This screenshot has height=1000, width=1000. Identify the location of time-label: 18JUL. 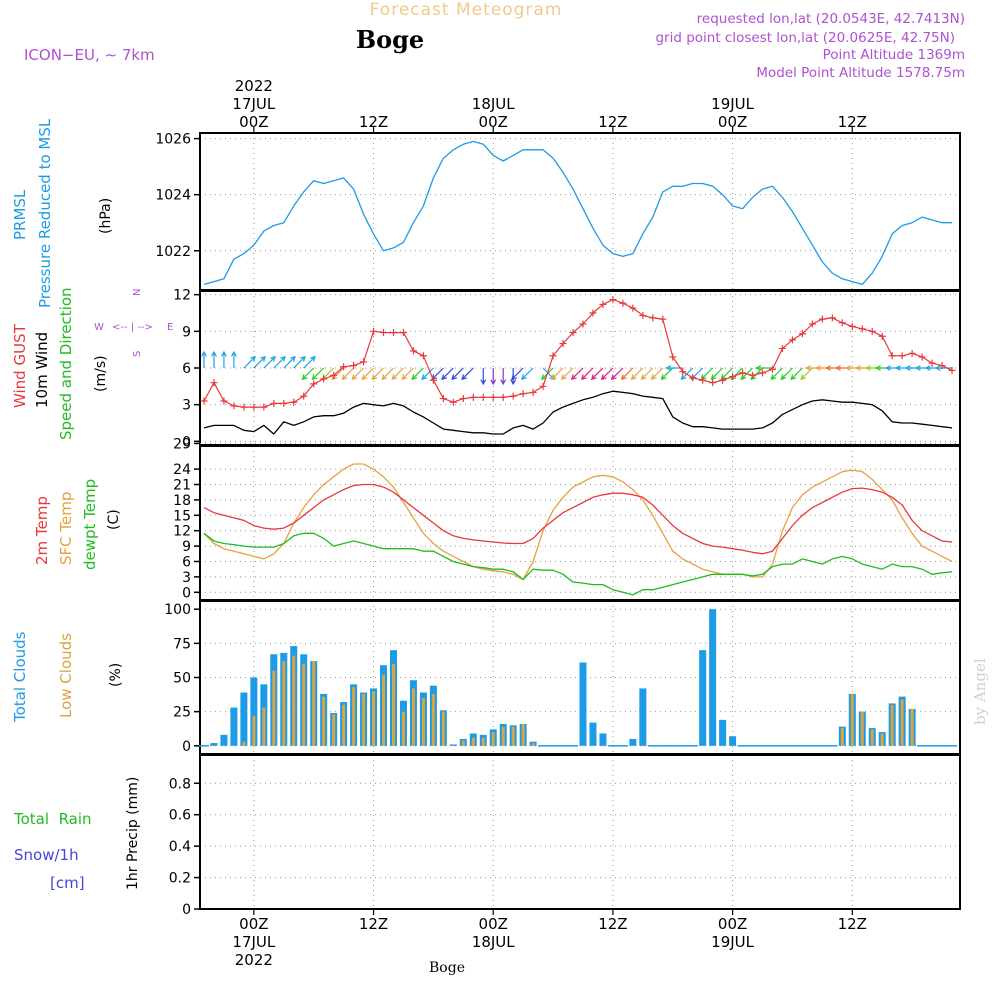
(493, 942).